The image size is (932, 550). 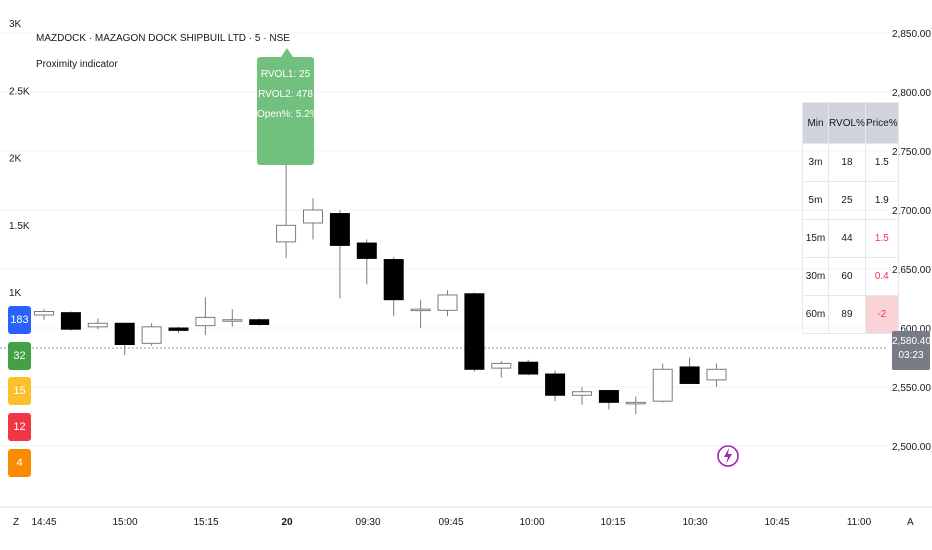 What do you see at coordinates (612, 522) in the screenshot?
I see `time-tick-label: 10:15` at bounding box center [612, 522].